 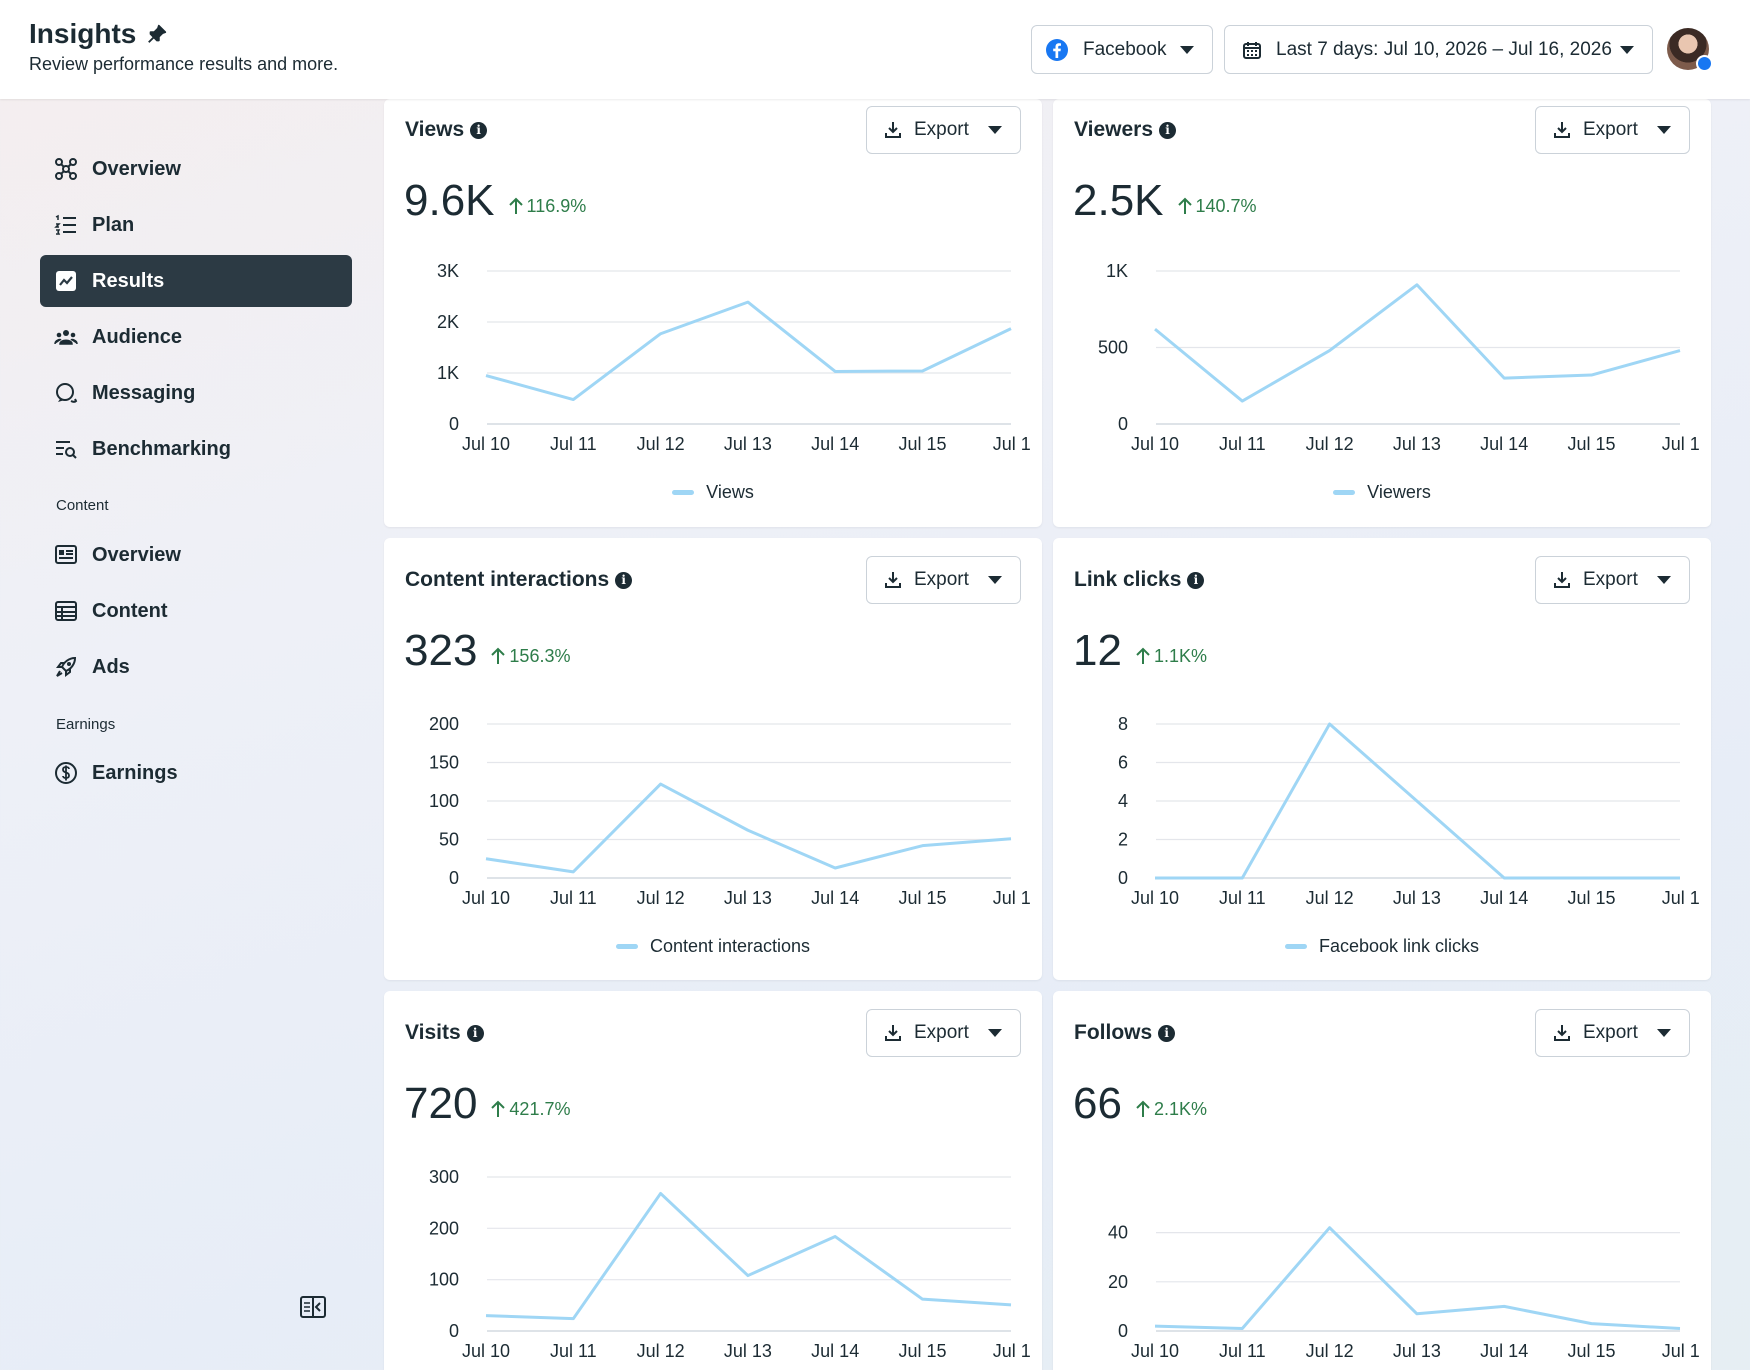 I want to click on series-line-viewers, so click(x=1417, y=343).